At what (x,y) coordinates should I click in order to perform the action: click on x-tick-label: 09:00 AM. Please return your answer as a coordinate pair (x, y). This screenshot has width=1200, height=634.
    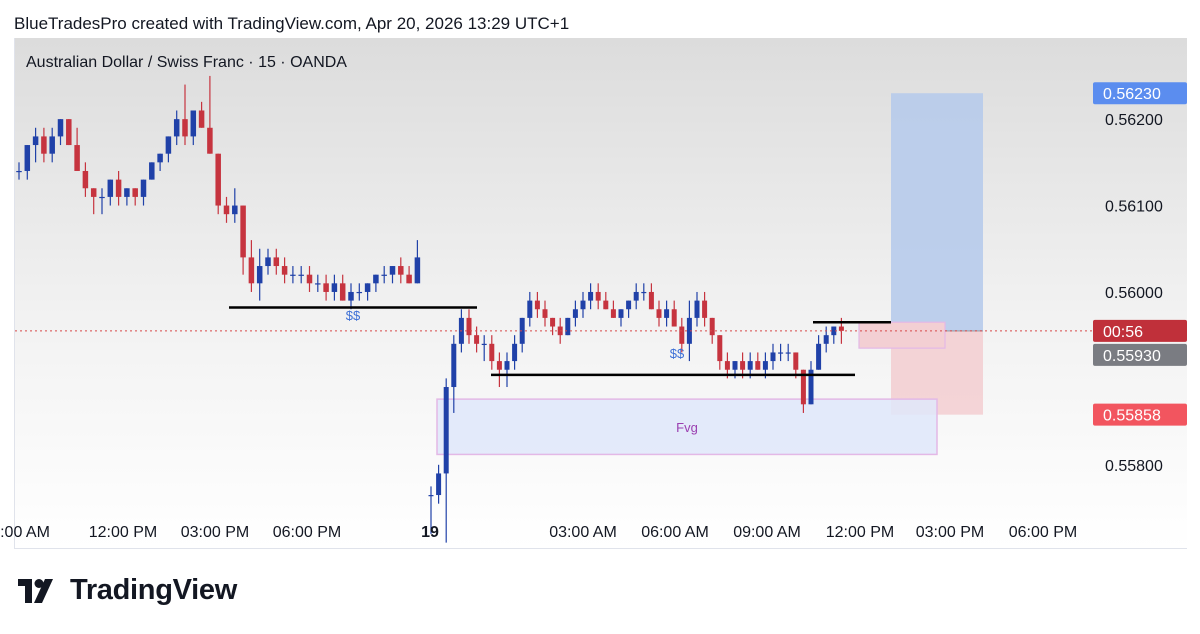
    Looking at the image, I should click on (767, 532).